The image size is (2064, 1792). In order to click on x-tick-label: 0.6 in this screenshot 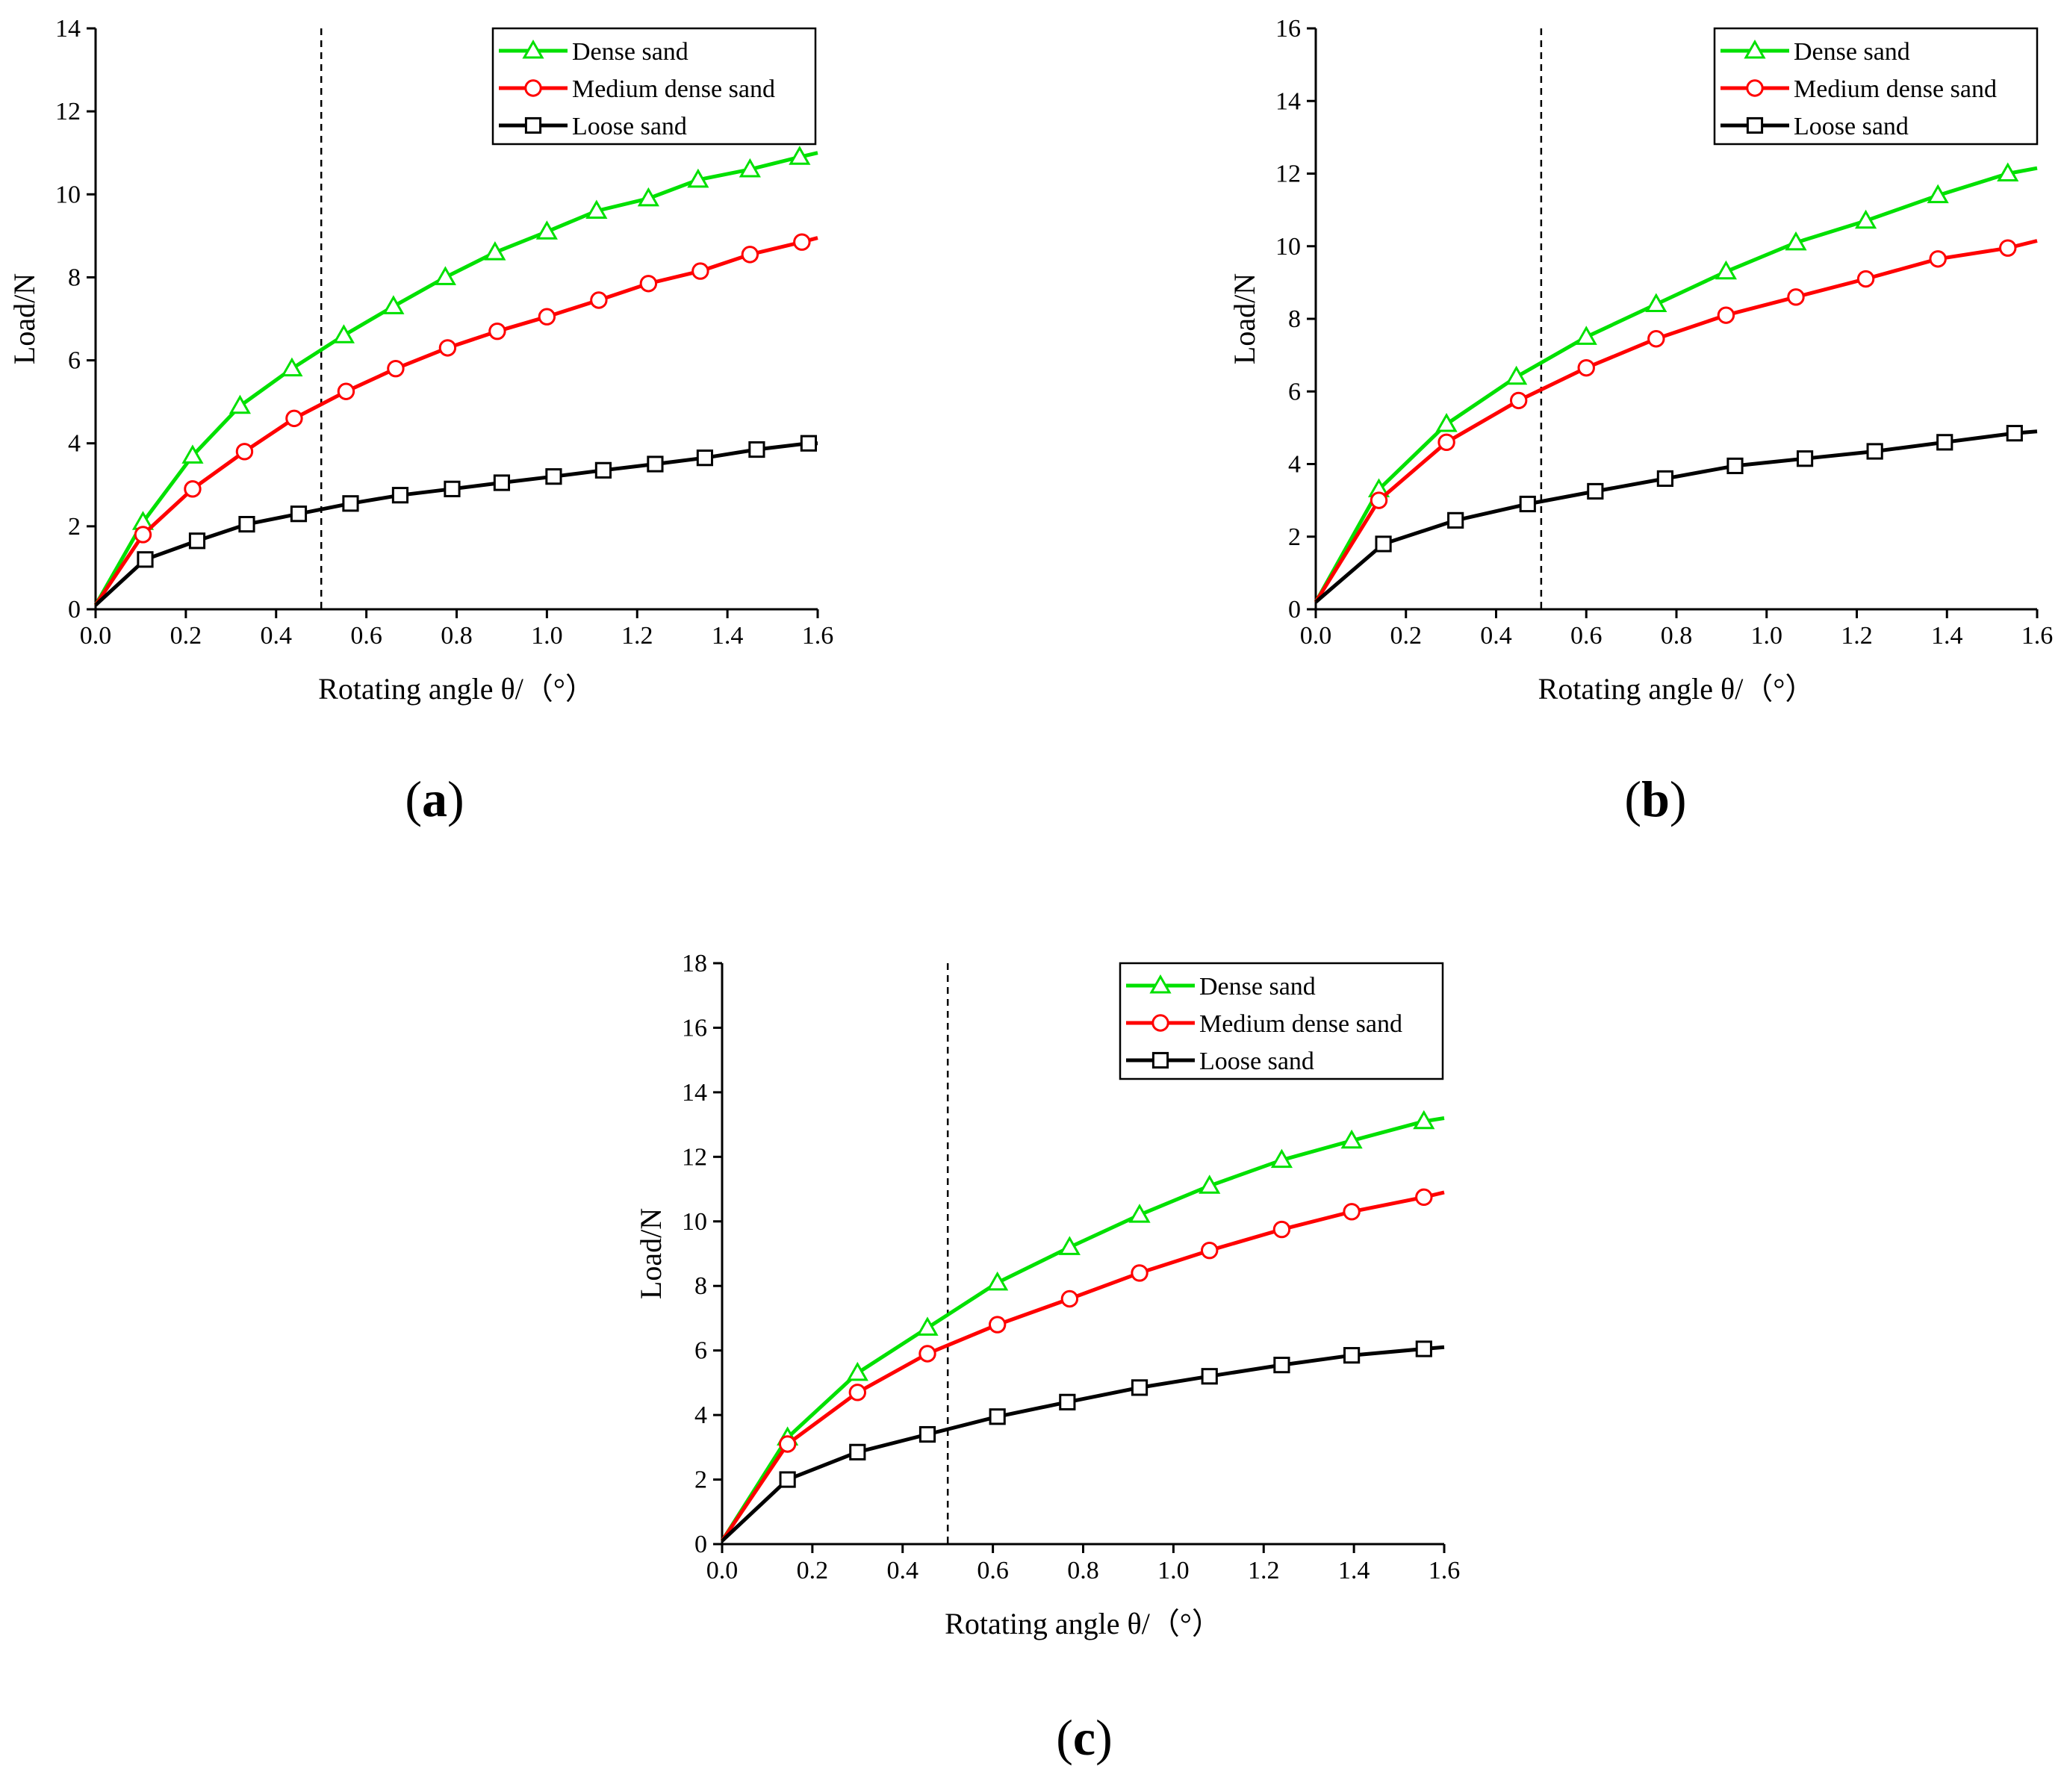, I will do `click(366, 636)`.